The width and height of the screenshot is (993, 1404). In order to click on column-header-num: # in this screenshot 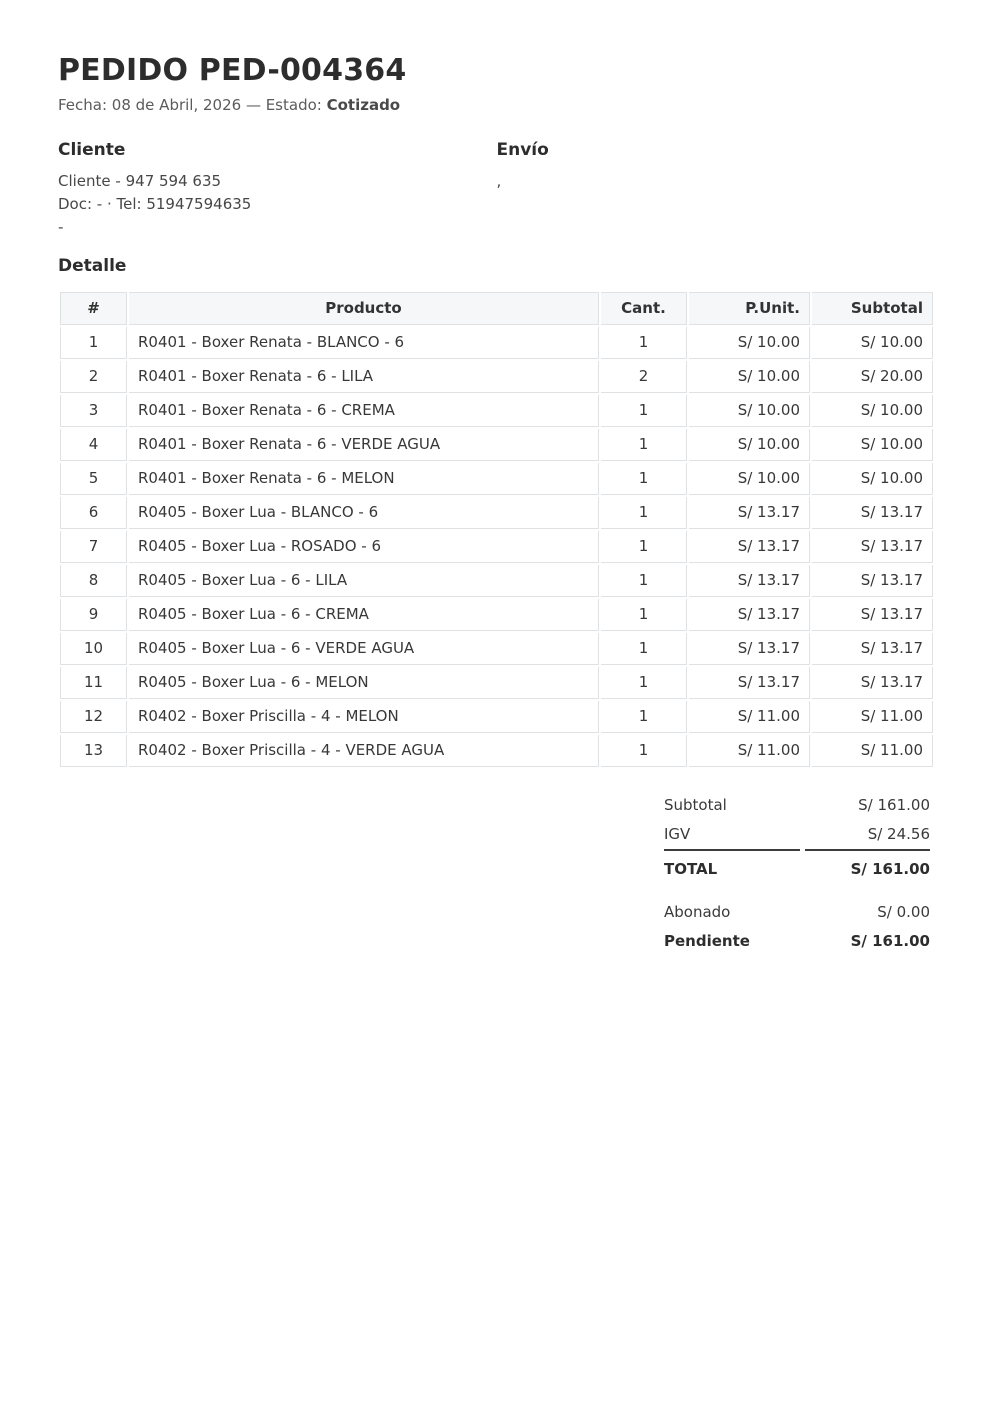, I will do `click(93, 308)`.